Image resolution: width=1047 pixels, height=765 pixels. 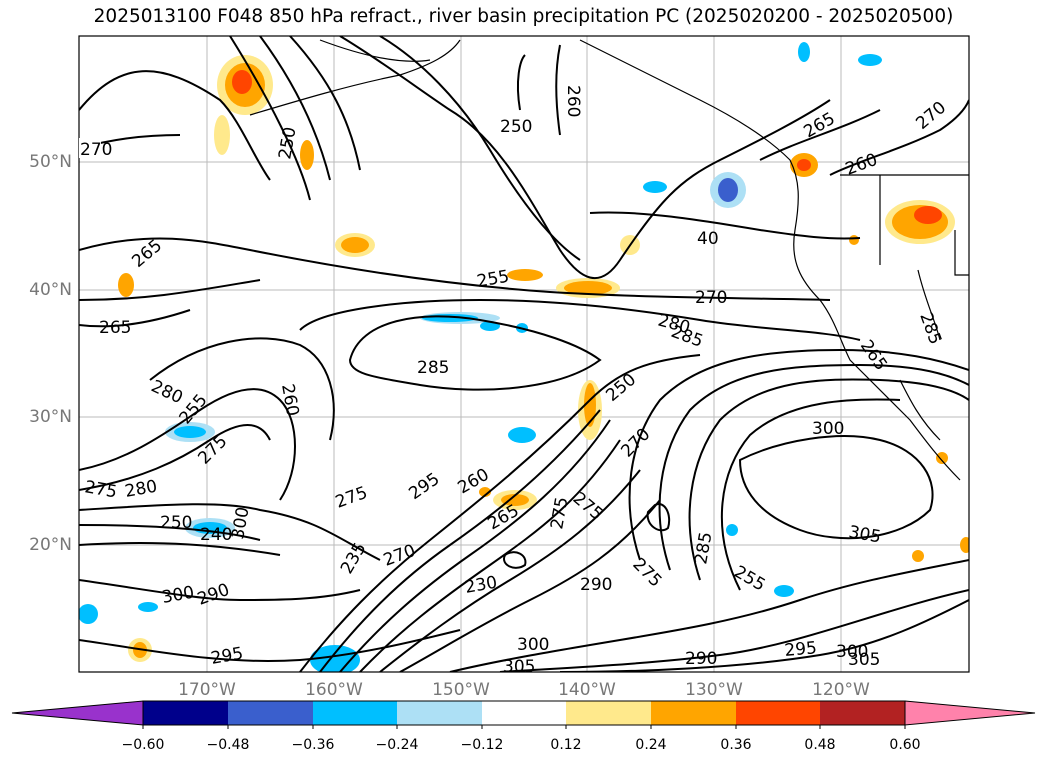 What do you see at coordinates (50, 290) in the screenshot?
I see `lat-label: 40°N` at bounding box center [50, 290].